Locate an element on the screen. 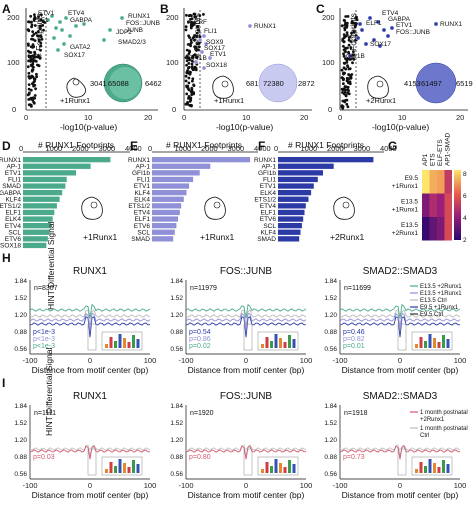 The height and width of the screenshot is (505, 474). profile-i-ylabel: HINT Differential Signal is located at coordinates (49, 391).